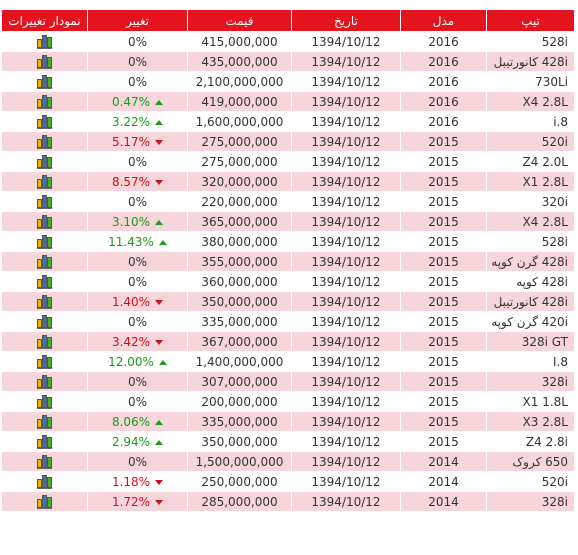 The height and width of the screenshot is (555, 578). I want to click on cell-model: 2016, so click(443, 81).